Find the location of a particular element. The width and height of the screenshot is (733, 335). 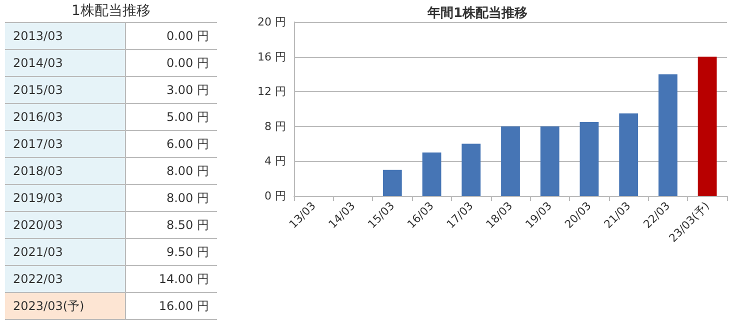

y-tick-label: 20 円 is located at coordinates (272, 22).